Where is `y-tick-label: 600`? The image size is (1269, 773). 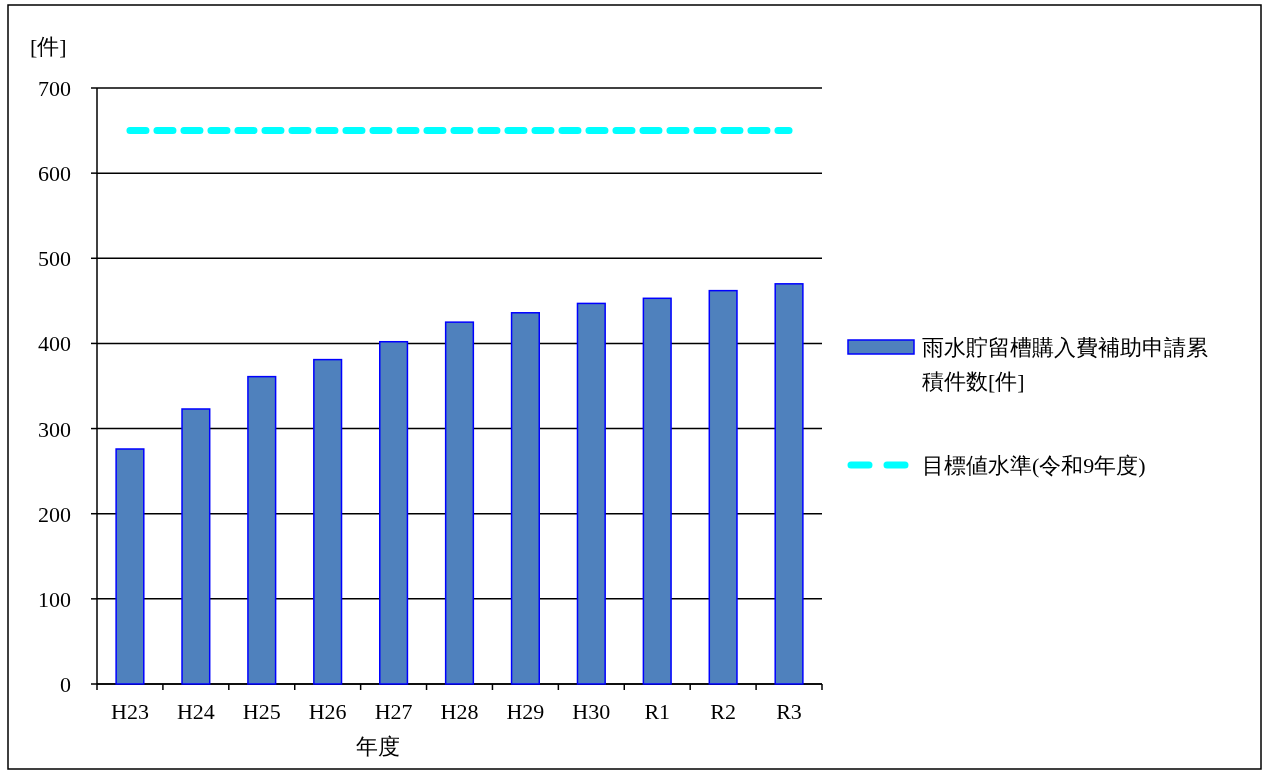 y-tick-label: 600 is located at coordinates (54, 174).